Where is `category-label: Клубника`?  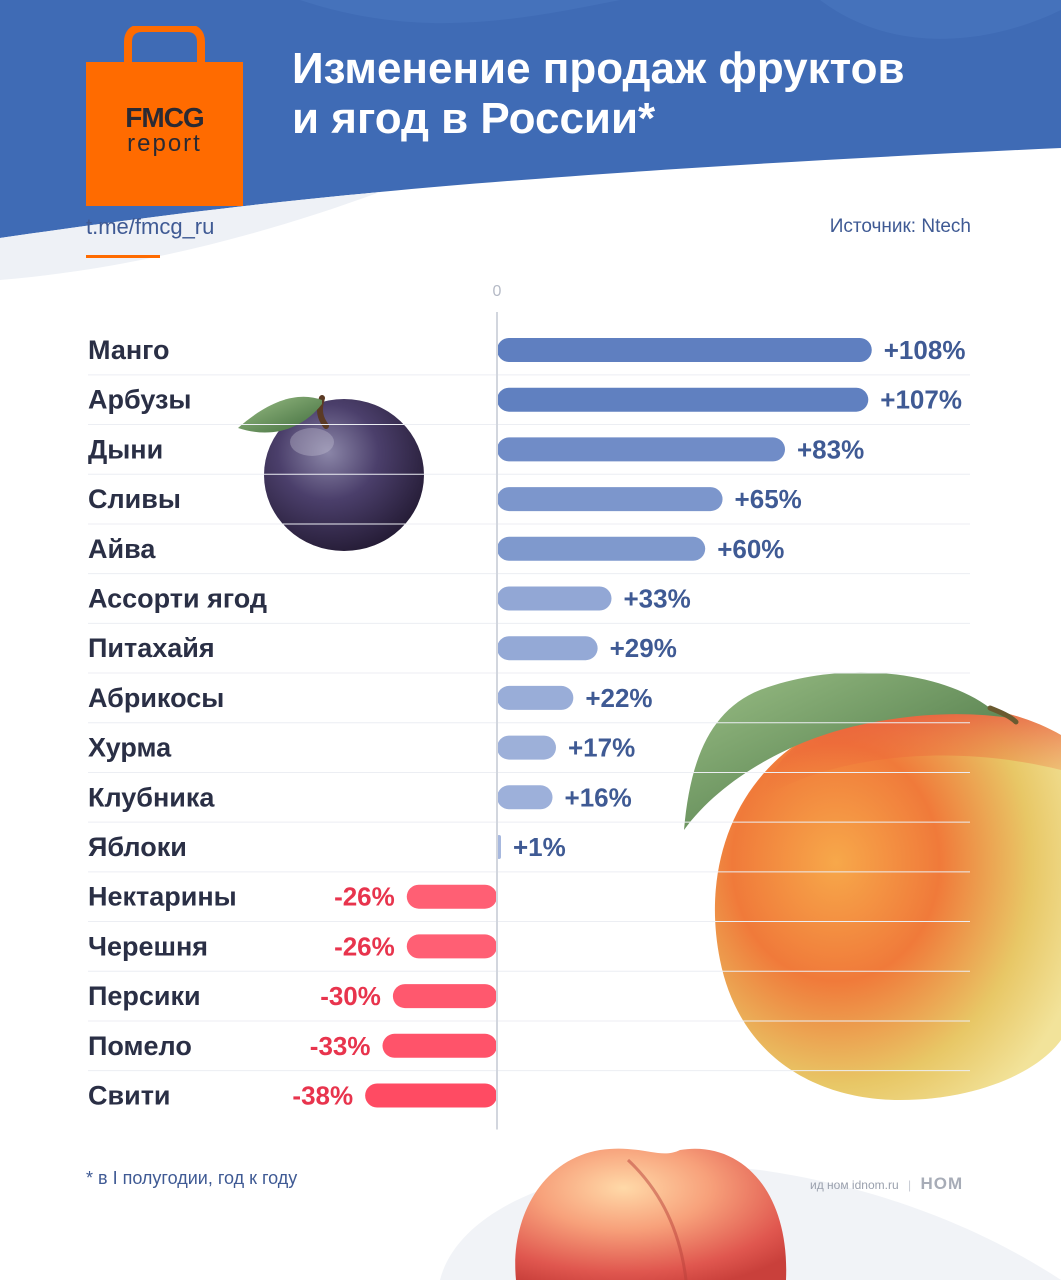
category-label: Клубника is located at coordinates (151, 797).